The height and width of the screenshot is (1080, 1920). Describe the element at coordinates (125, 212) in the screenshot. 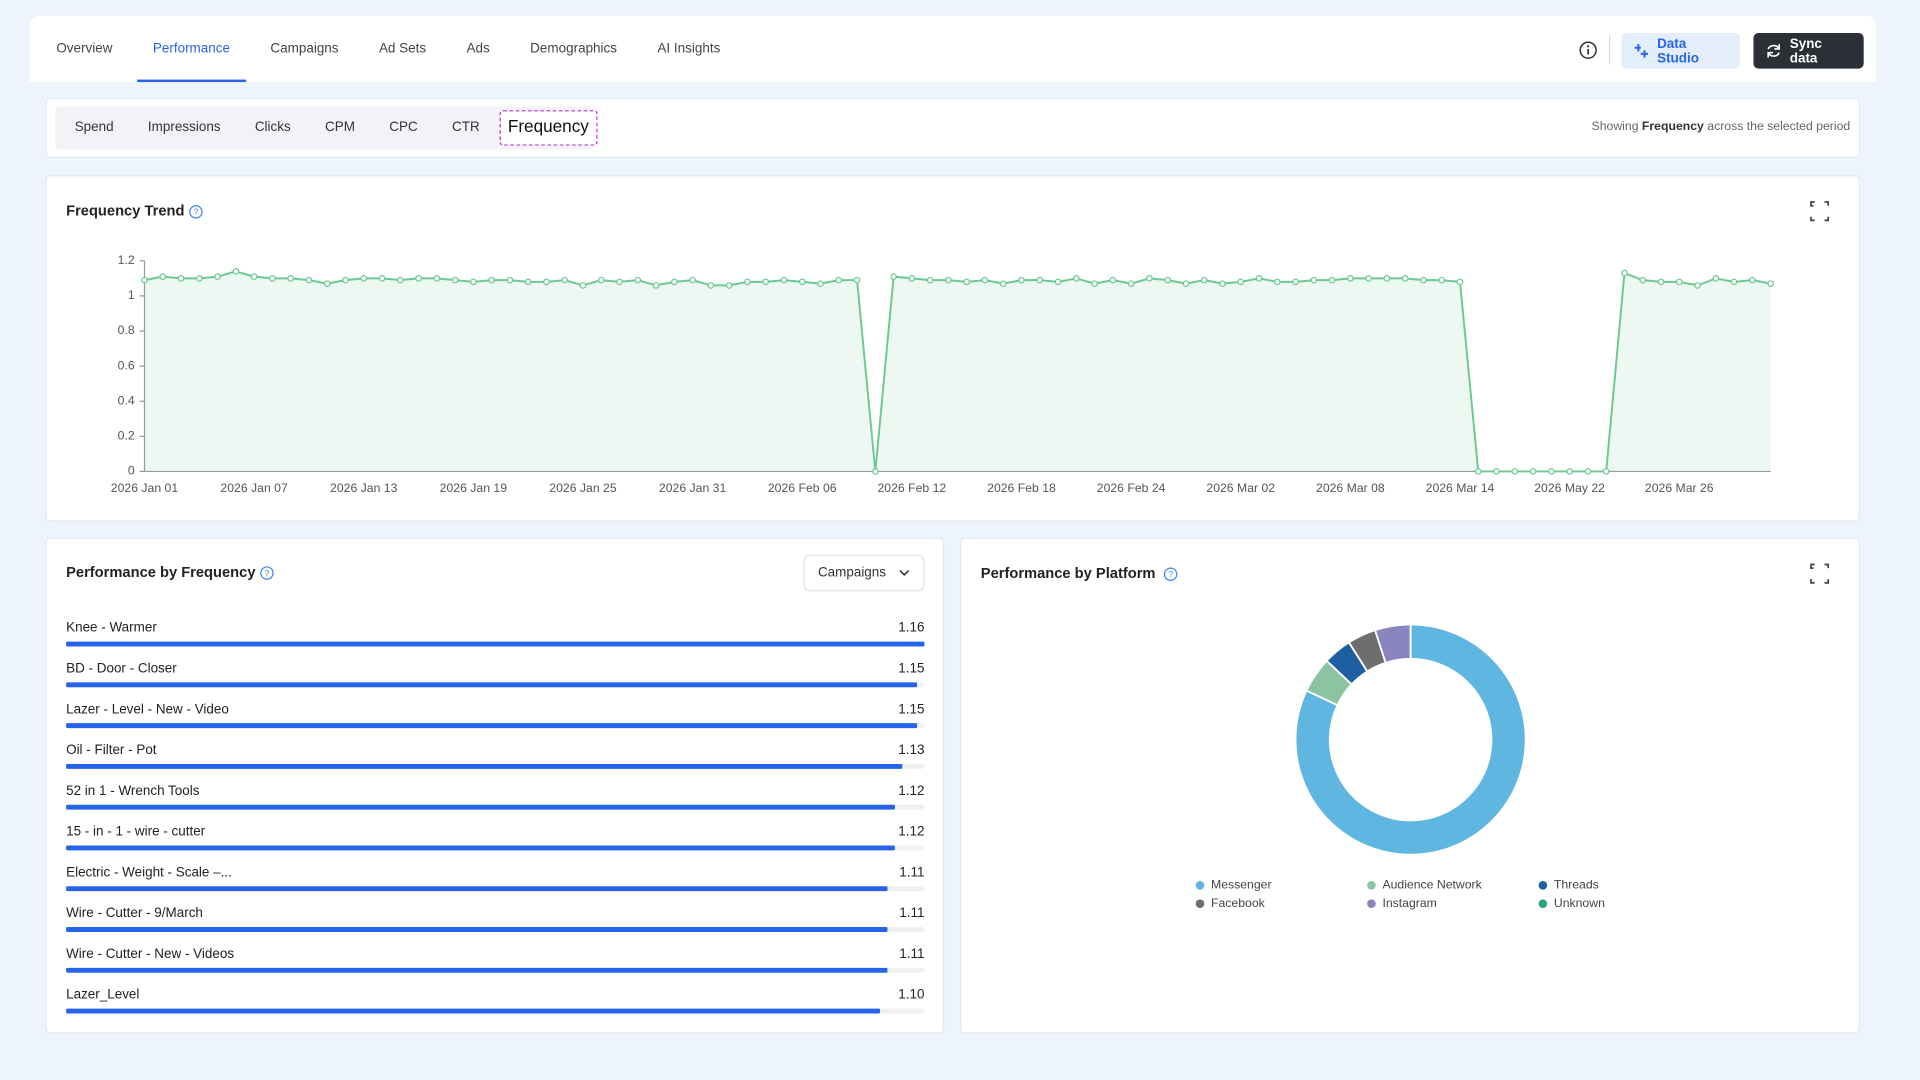

I see `chart-title: Frequency Trend` at that location.